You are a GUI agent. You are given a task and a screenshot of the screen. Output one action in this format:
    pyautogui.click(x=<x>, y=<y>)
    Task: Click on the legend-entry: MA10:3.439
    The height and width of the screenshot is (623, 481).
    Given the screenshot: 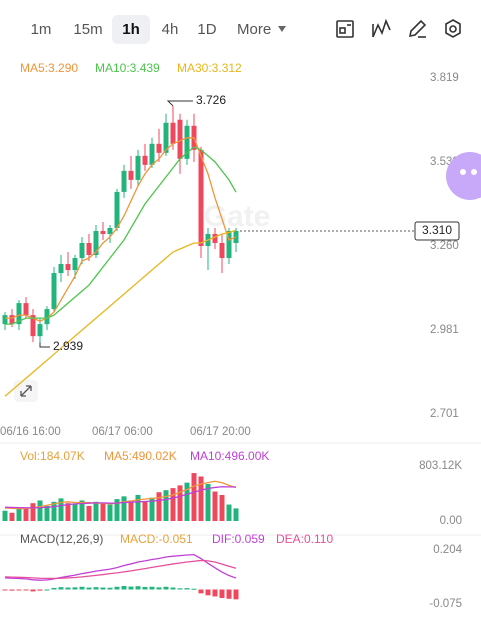 What is the action you would take?
    pyautogui.click(x=127, y=68)
    